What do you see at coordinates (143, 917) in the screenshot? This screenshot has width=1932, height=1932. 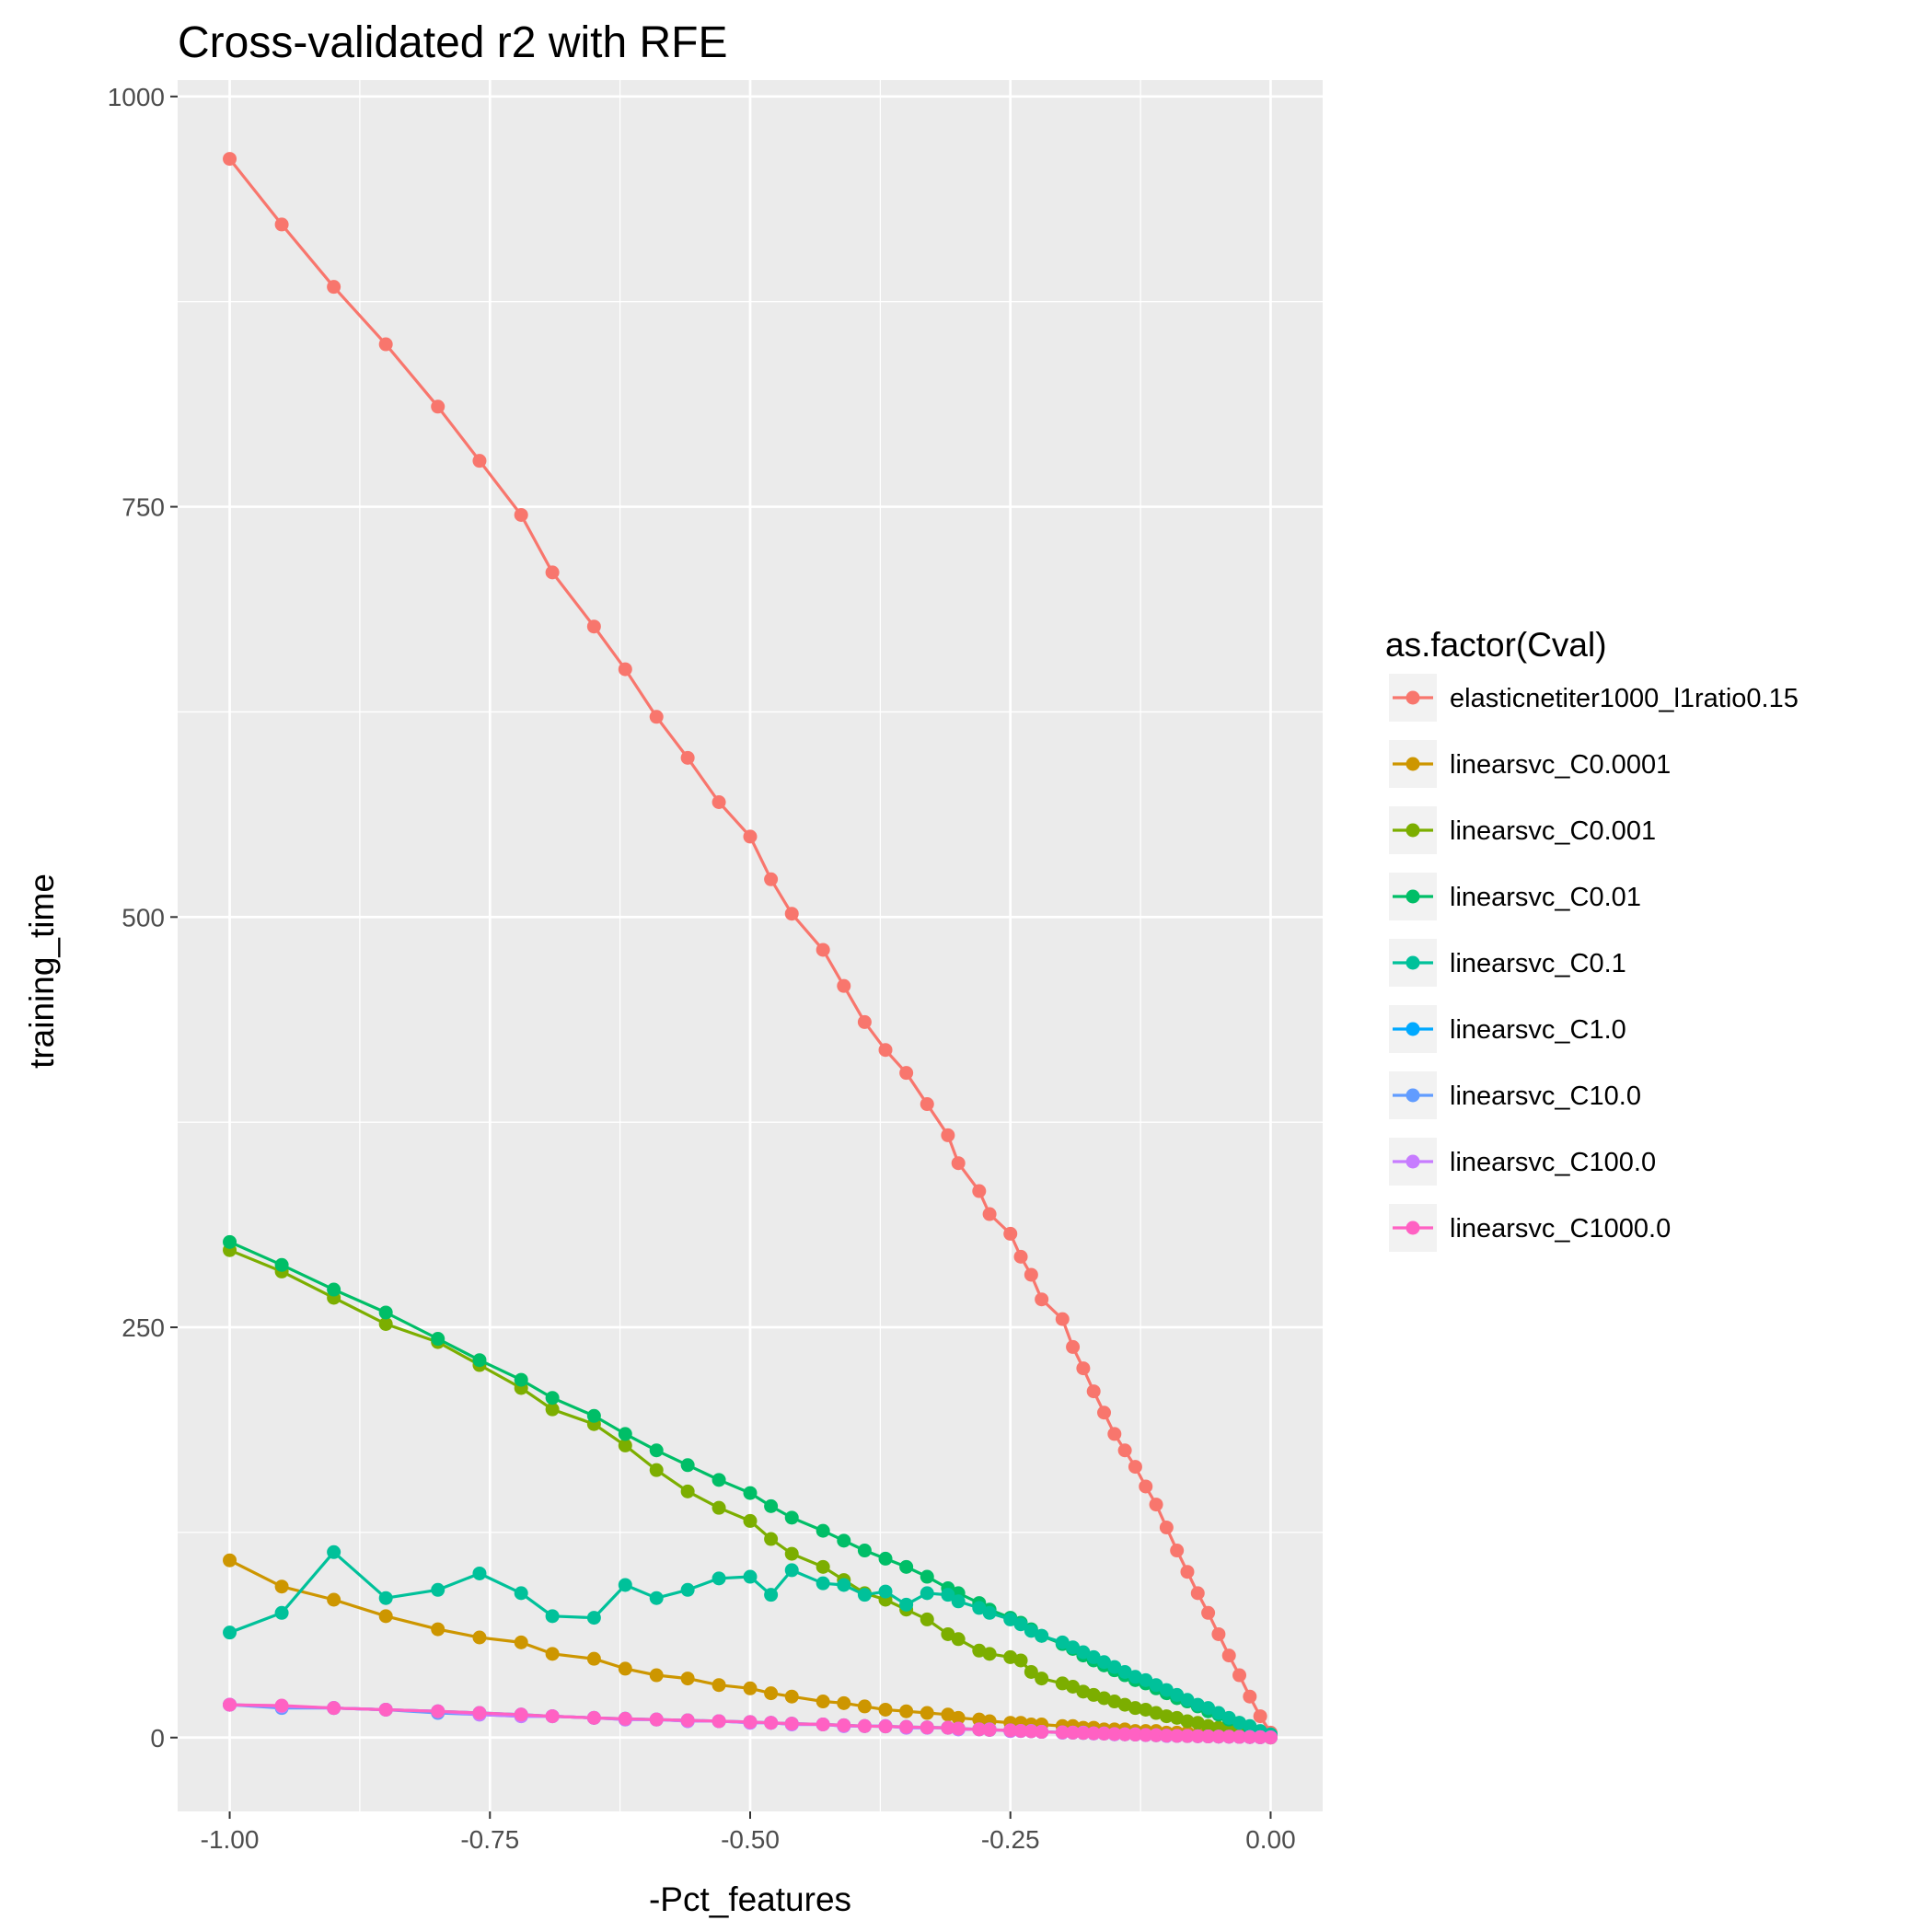 I see `y-tick-label: 500` at bounding box center [143, 917].